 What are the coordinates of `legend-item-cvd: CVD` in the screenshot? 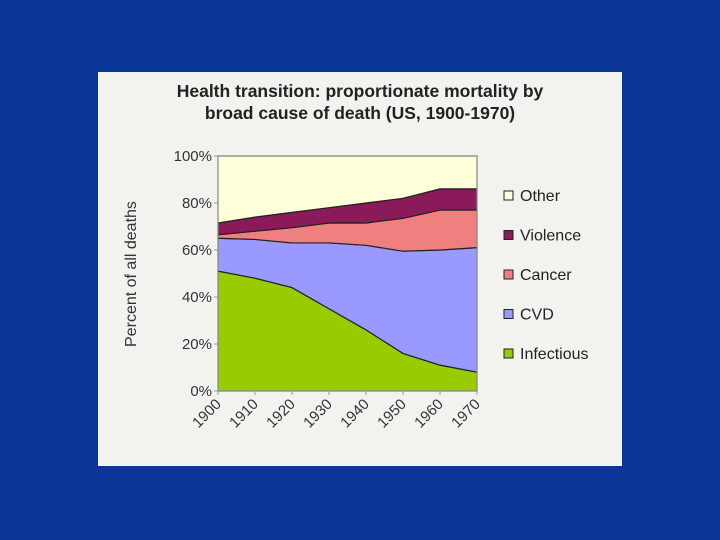 It's located at (528, 315).